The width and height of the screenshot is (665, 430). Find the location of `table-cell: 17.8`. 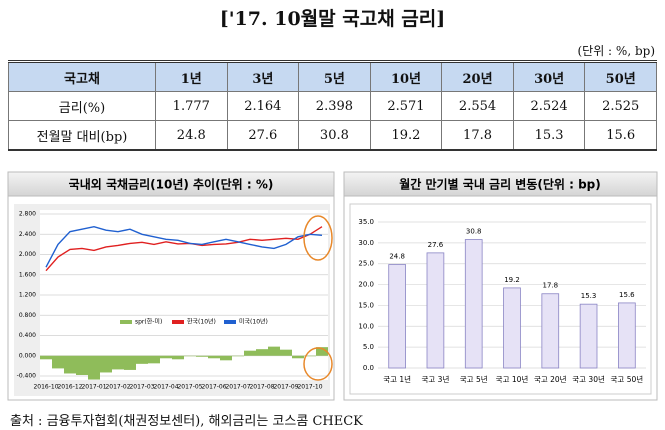

table-cell: 17.8 is located at coordinates (477, 135).